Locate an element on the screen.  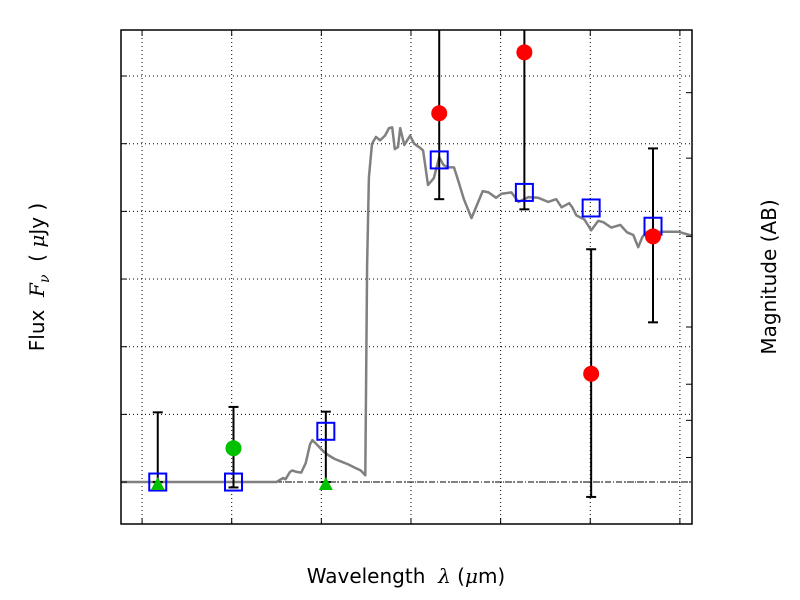
y-axis-label-unit-open: ( is located at coordinates (37, 261).